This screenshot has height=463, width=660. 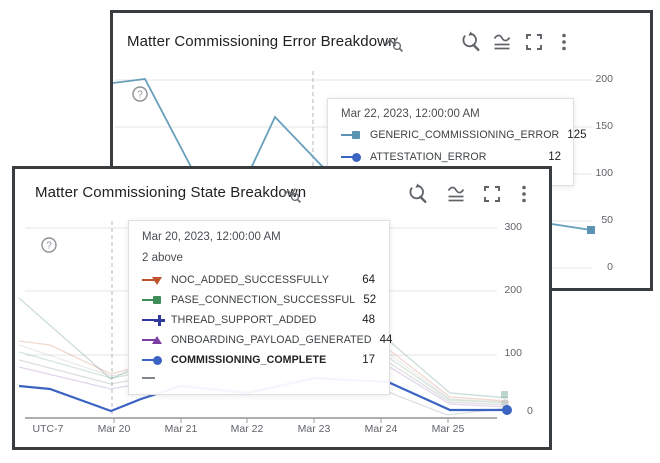 I want to click on tooltip-row: COMMISSIONING_COMPLETE 17, so click(x=258, y=360).